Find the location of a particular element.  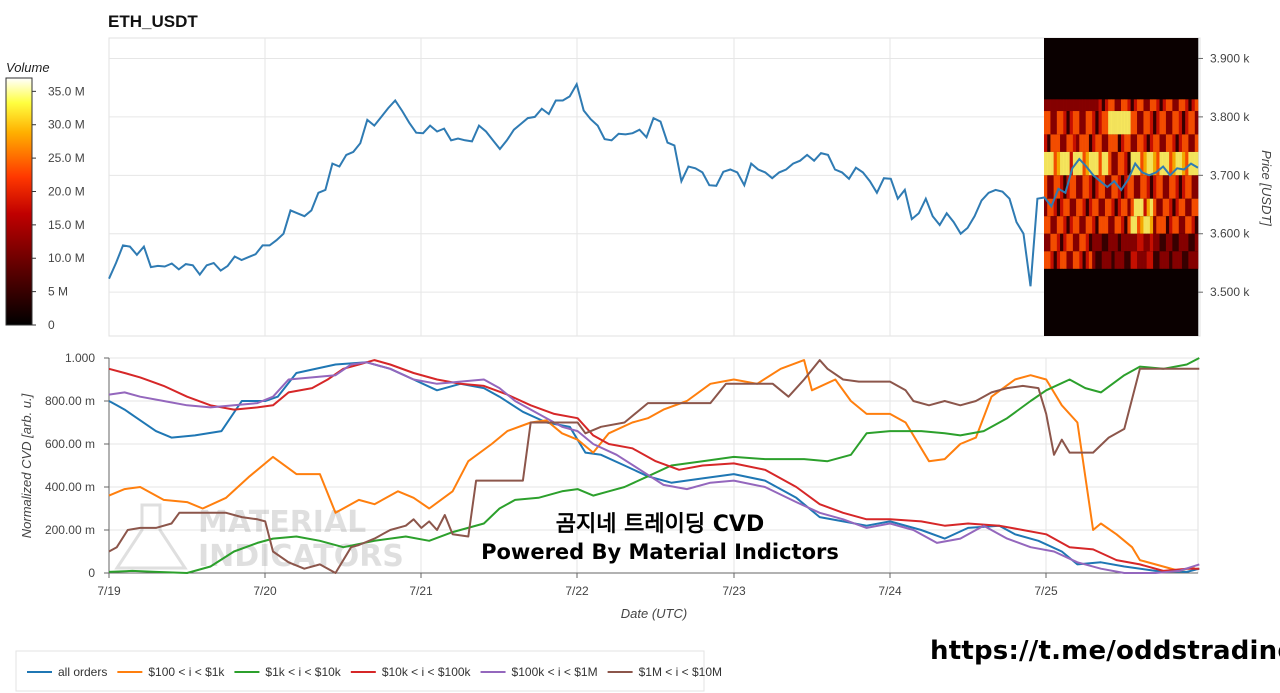

cvd-tick-label: 200.00 m is located at coordinates (70, 530).